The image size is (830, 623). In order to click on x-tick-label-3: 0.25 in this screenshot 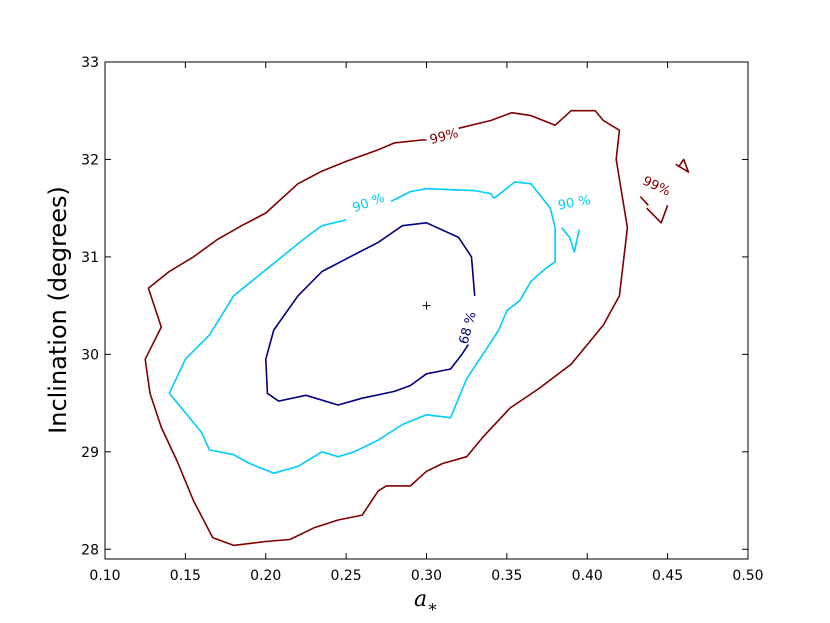, I will do `click(346, 576)`.